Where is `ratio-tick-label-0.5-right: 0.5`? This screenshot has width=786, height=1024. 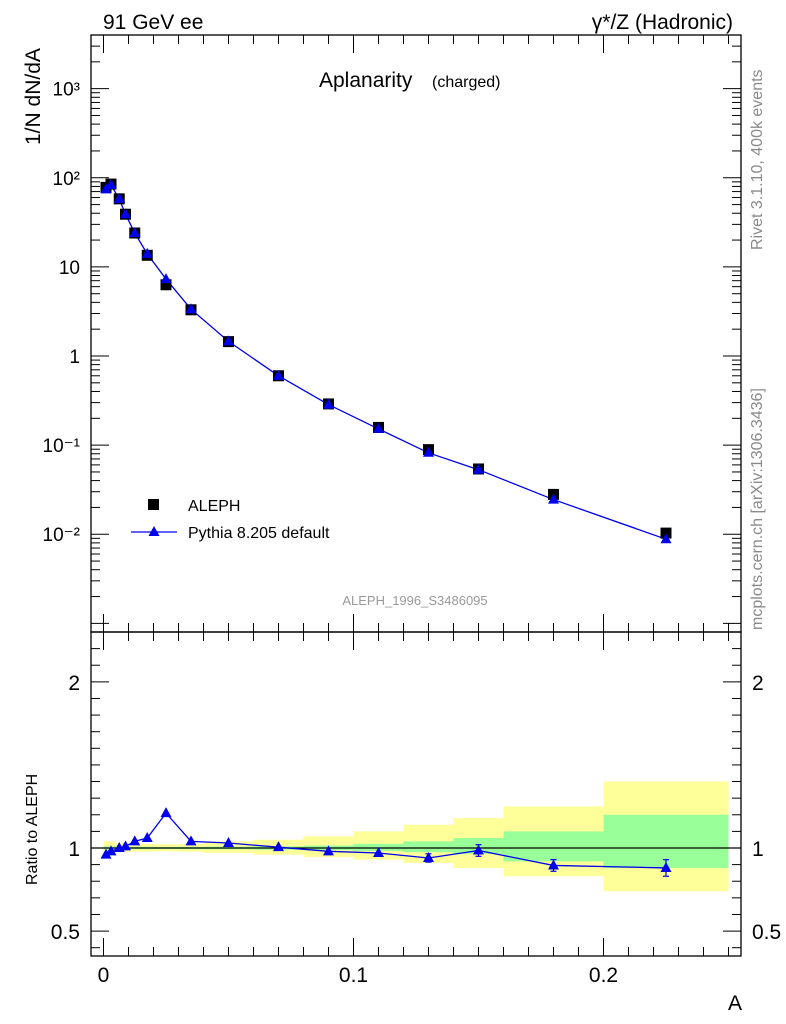 ratio-tick-label-0.5-right: 0.5 is located at coordinates (766, 932).